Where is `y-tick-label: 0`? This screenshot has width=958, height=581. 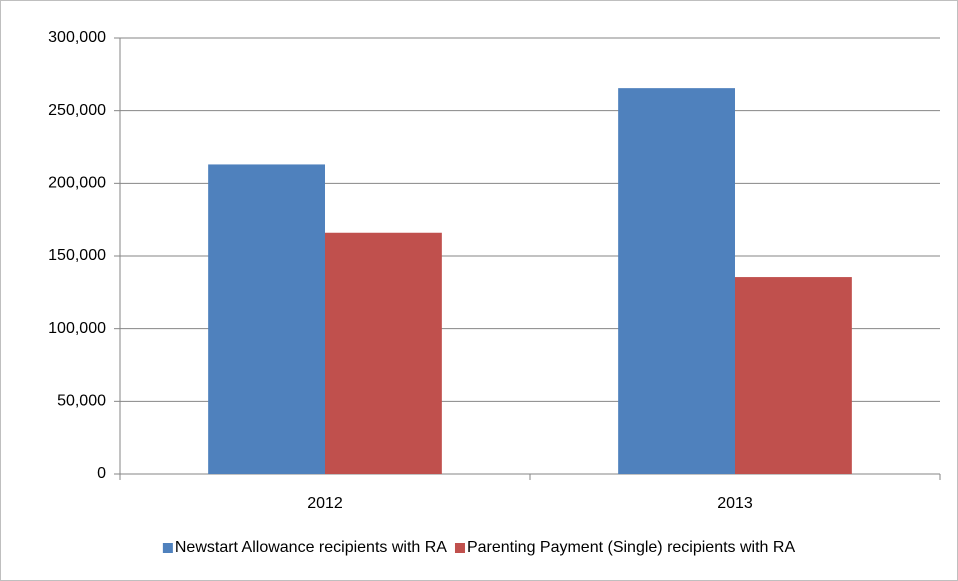 y-tick-label: 0 is located at coordinates (101, 473).